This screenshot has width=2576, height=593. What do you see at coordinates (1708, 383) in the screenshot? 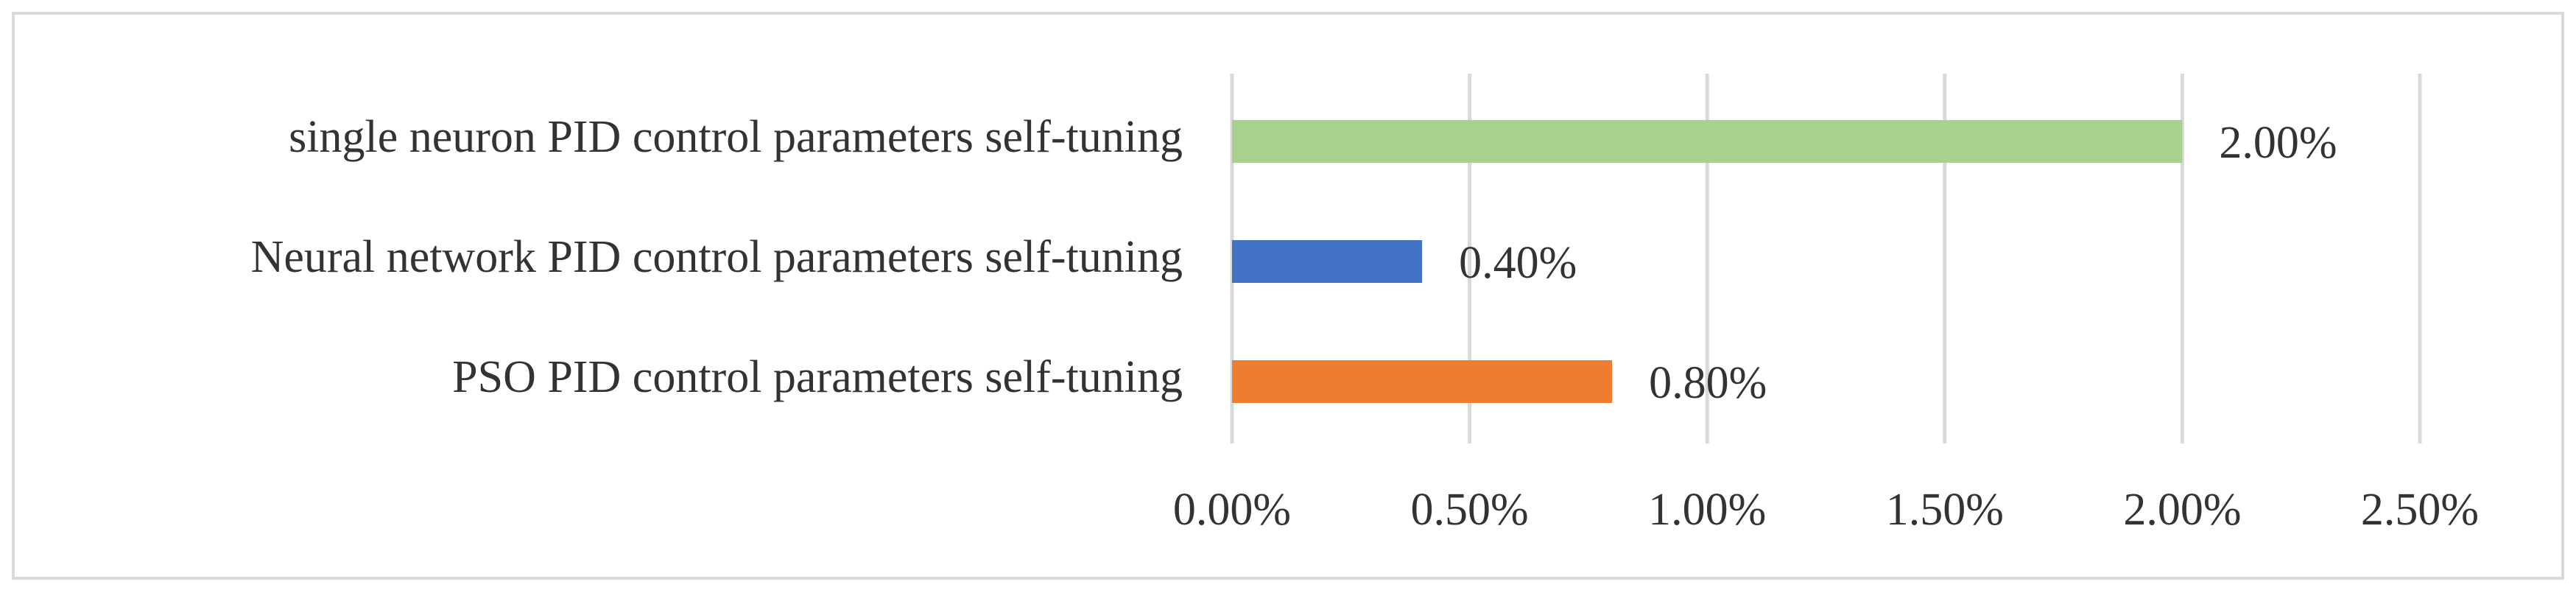
I see `data-label: 0.80%` at bounding box center [1708, 383].